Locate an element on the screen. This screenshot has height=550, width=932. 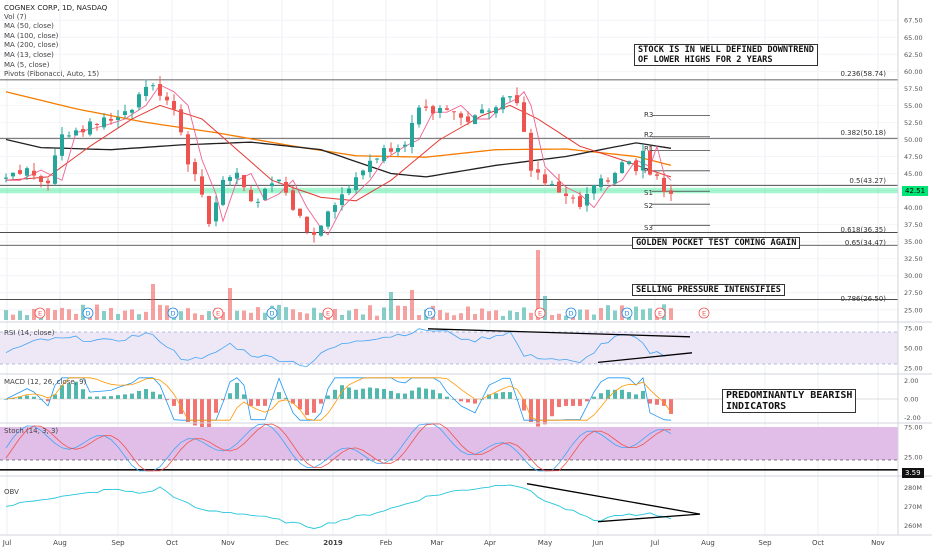
study-ma100: MA (100, close) is located at coordinates (31, 35).